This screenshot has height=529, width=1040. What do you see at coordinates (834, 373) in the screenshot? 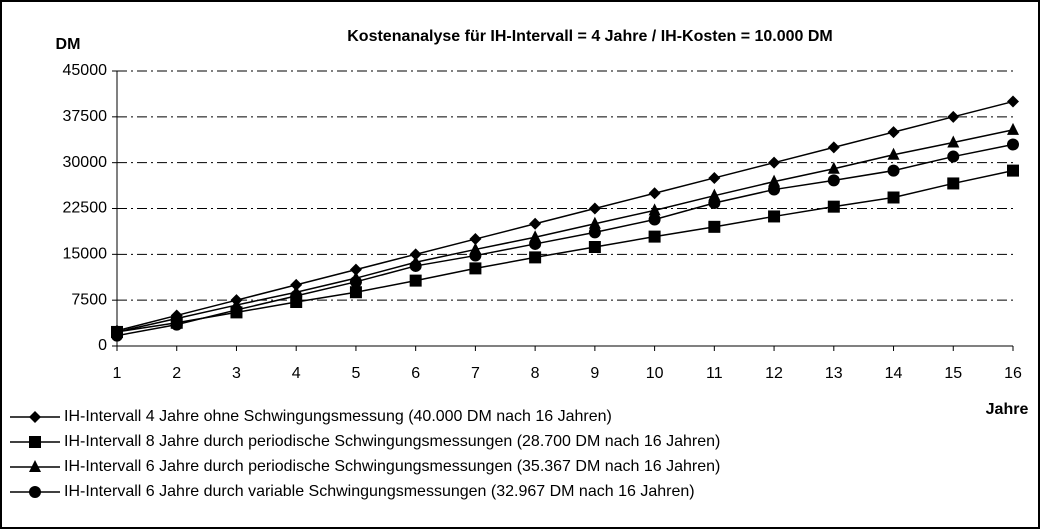
I see `x-tick-label: 13` at bounding box center [834, 373].